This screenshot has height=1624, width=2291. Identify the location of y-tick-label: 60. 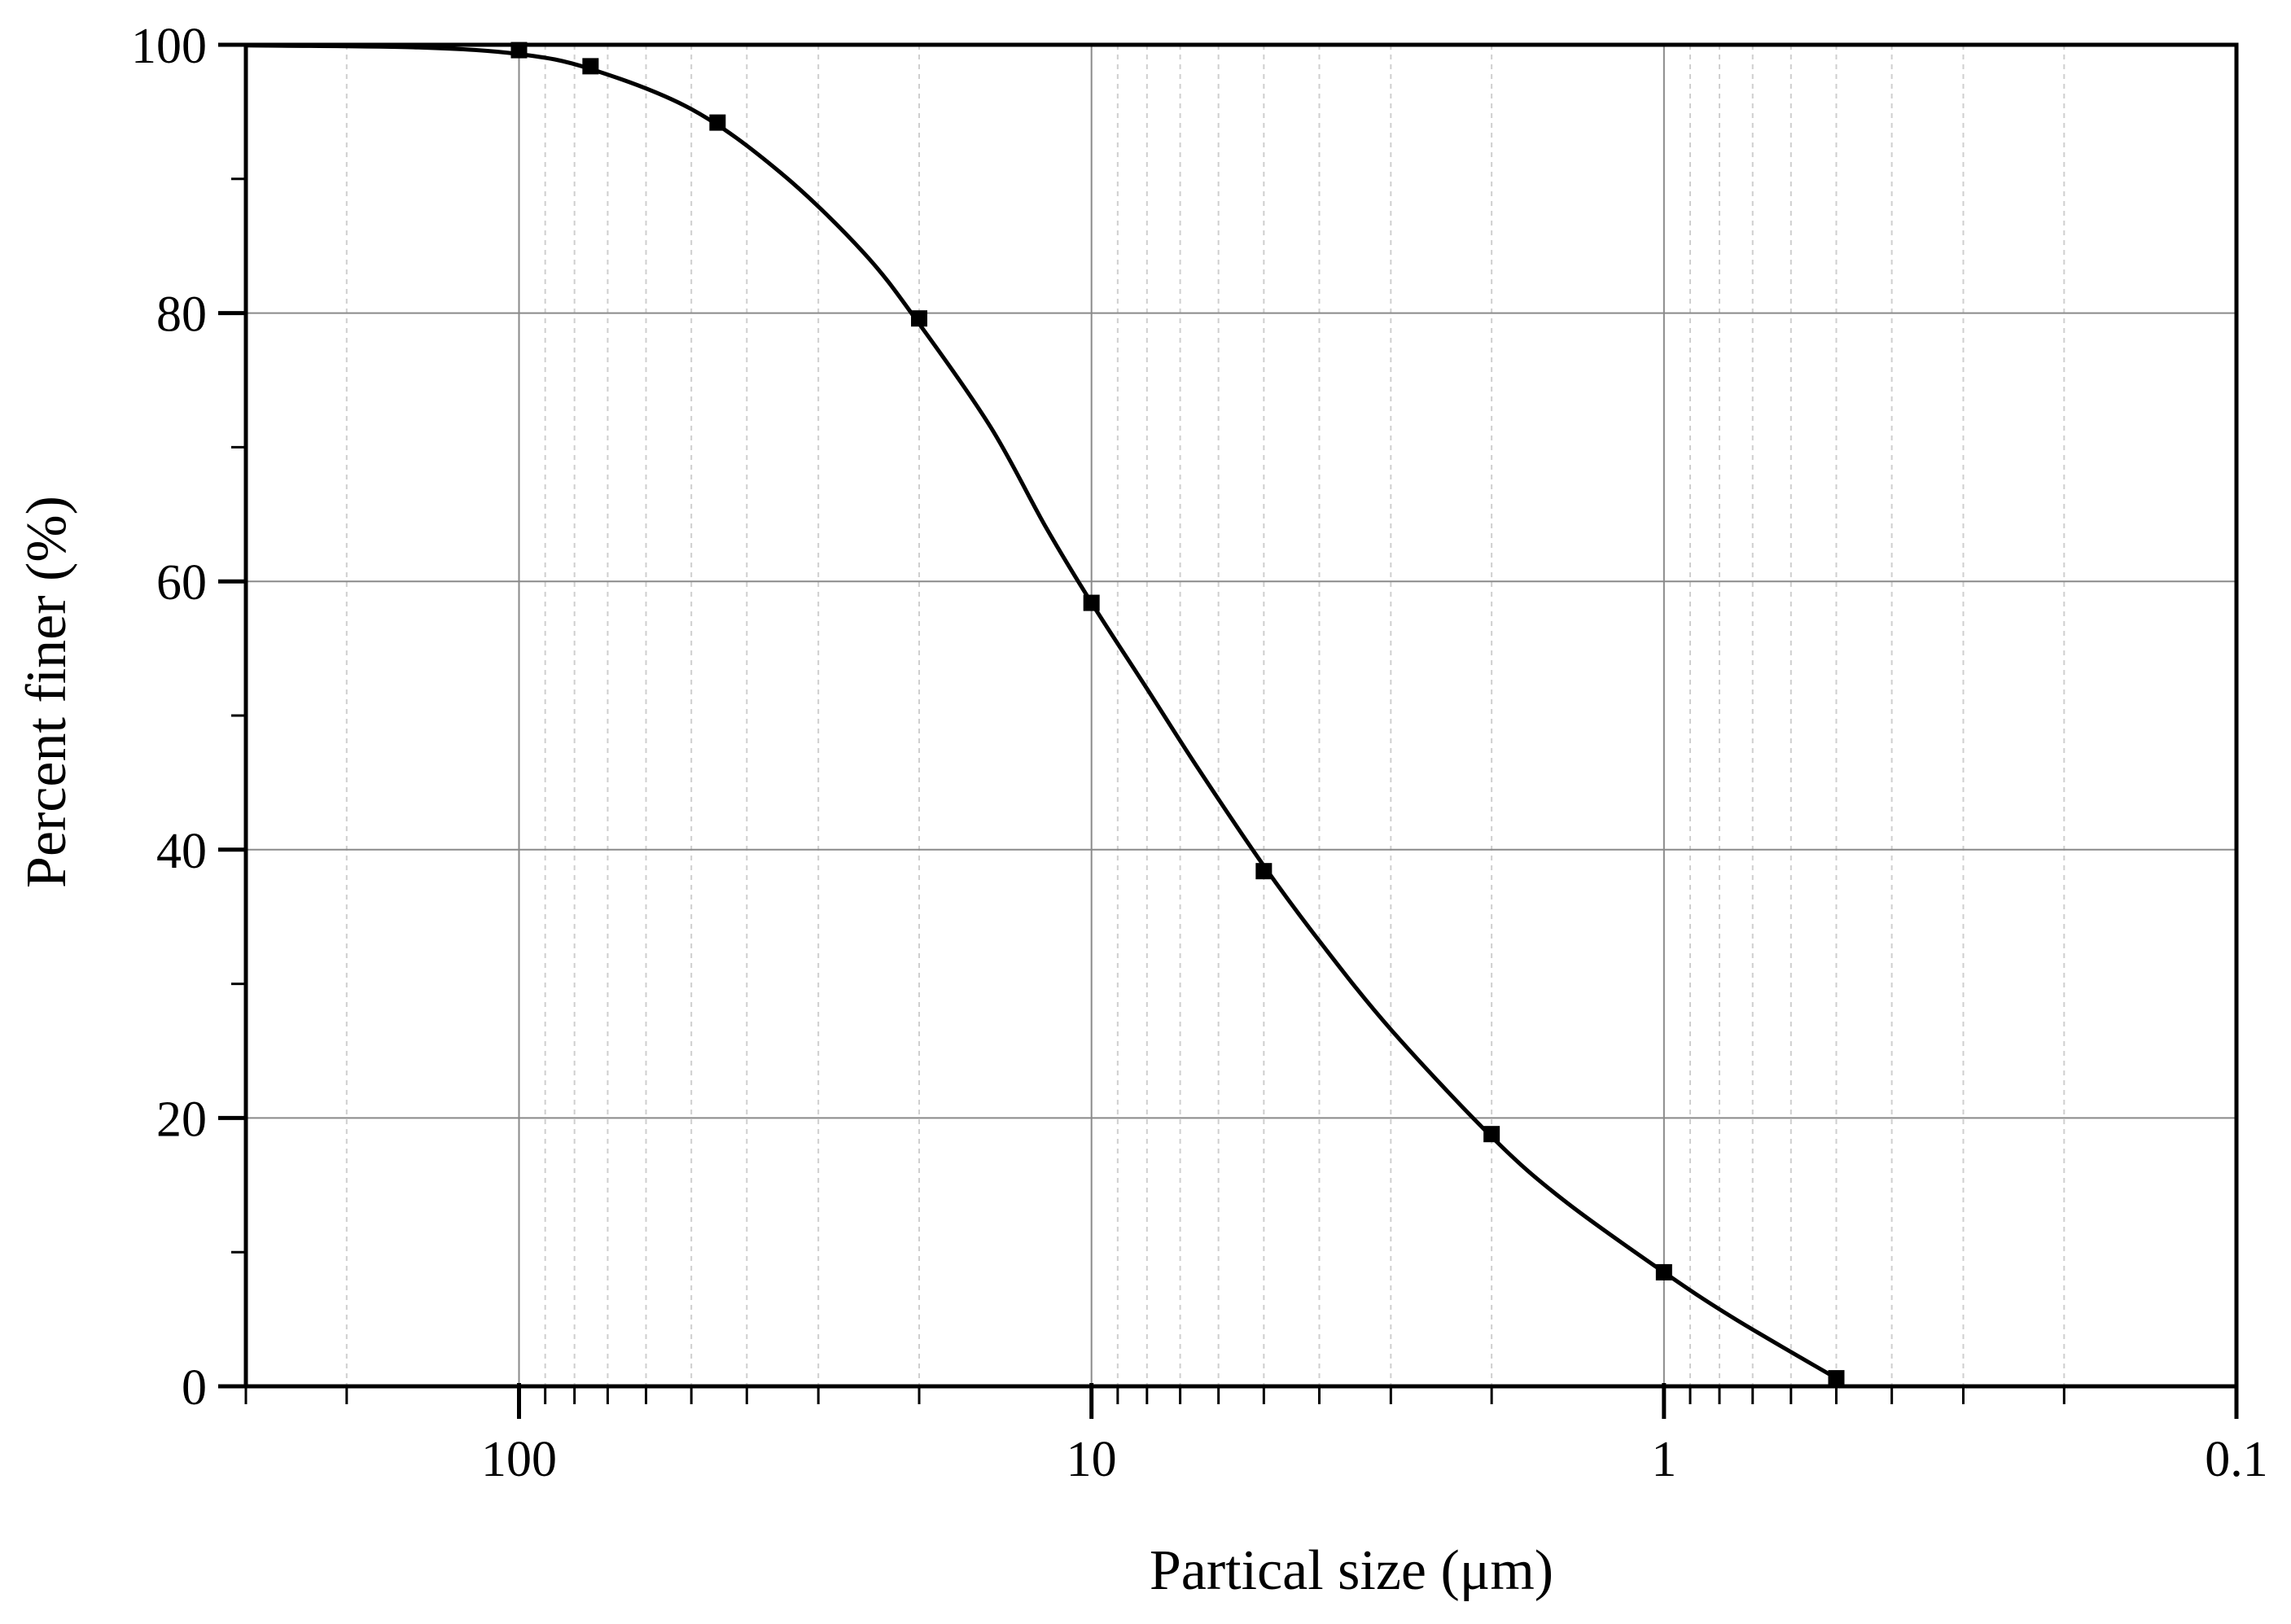
(181, 583).